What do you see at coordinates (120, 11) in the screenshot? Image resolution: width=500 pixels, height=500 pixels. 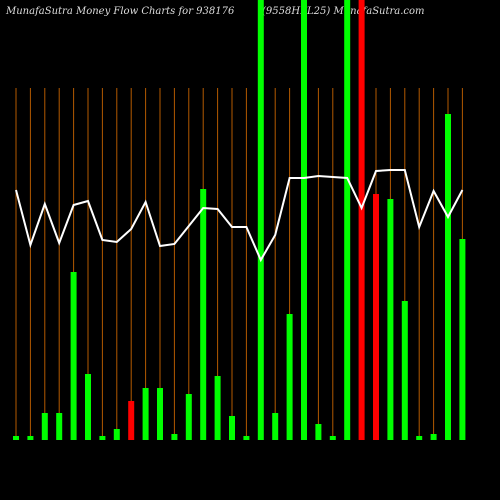 I see `chart-title: MunafaSutra Money Flow Charts for 938176` at bounding box center [120, 11].